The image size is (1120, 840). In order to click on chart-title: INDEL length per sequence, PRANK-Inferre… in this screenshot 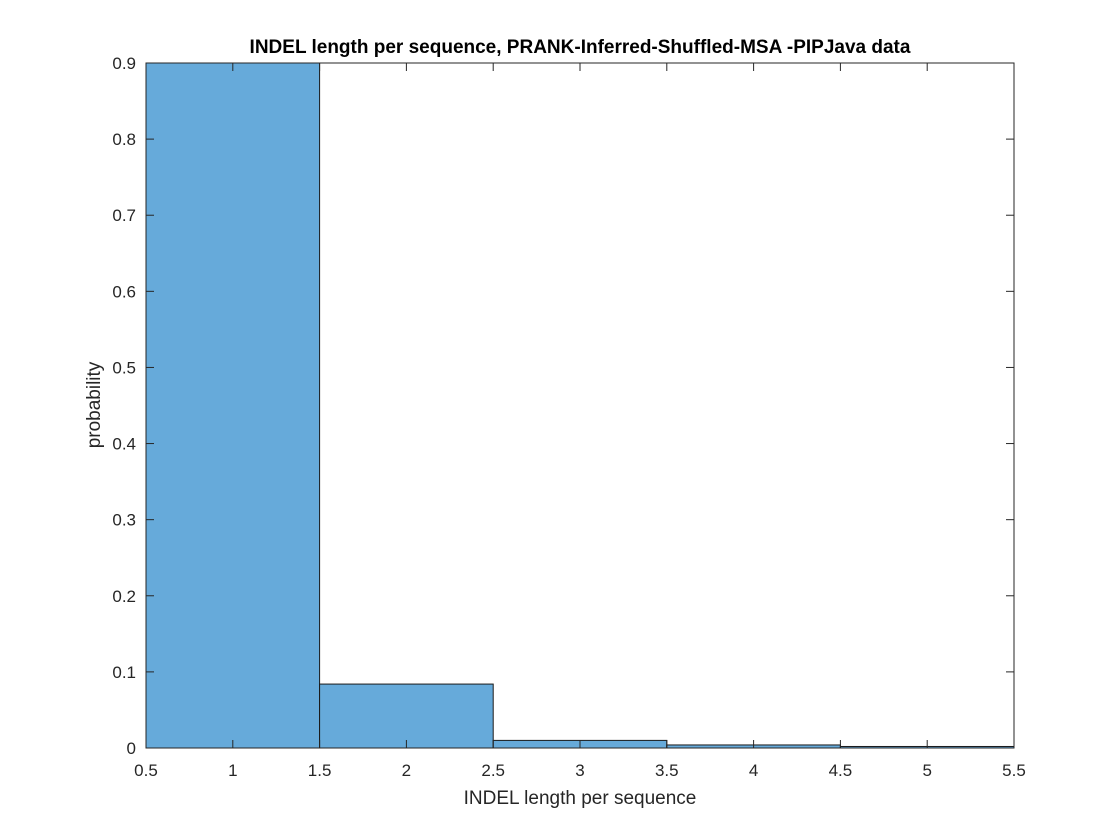, I will do `click(580, 47)`.